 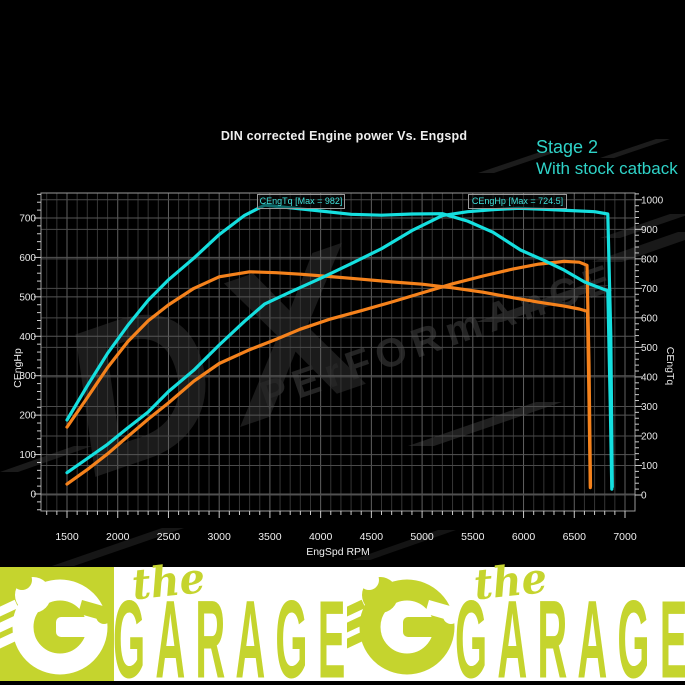 I want to click on svg-text: 3000, so click(x=220, y=537).